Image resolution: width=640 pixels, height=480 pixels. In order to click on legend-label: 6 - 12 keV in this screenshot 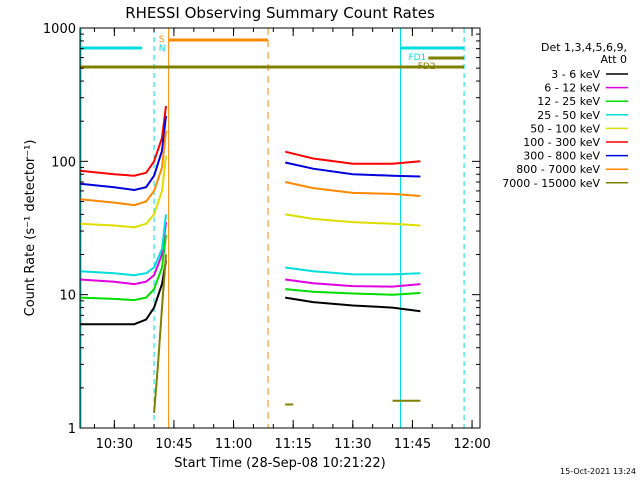, I will do `click(572, 88)`.